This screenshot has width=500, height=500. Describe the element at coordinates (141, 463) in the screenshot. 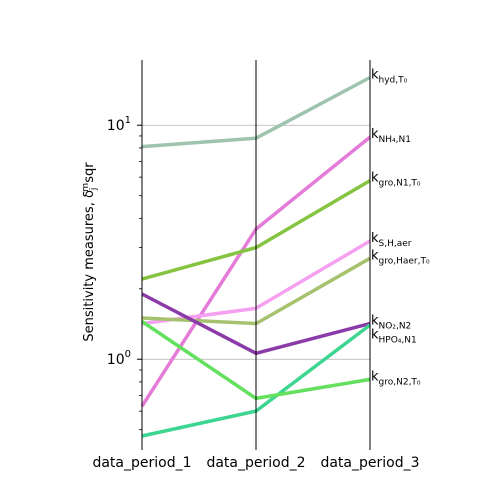

I see `x-tick-label: data_period_1` at that location.